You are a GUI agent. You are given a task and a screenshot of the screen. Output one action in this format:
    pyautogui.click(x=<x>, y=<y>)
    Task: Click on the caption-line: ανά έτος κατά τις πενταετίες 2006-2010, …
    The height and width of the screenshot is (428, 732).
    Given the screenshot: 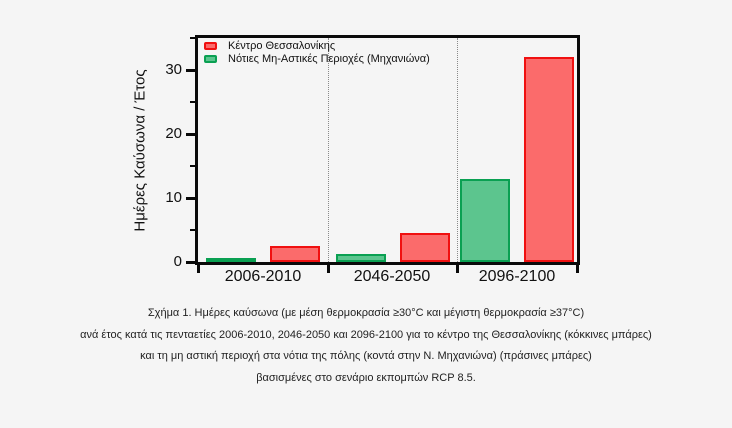 What is the action you would take?
    pyautogui.click(x=366, y=334)
    